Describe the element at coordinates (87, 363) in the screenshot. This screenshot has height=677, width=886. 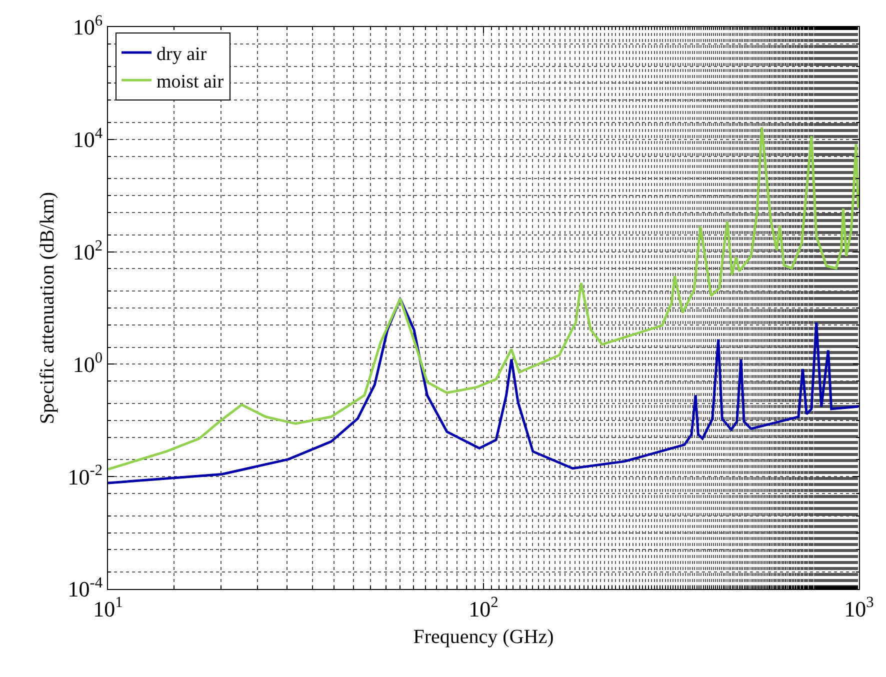
I see `y-tick-label: 10$^{0}$` at that location.